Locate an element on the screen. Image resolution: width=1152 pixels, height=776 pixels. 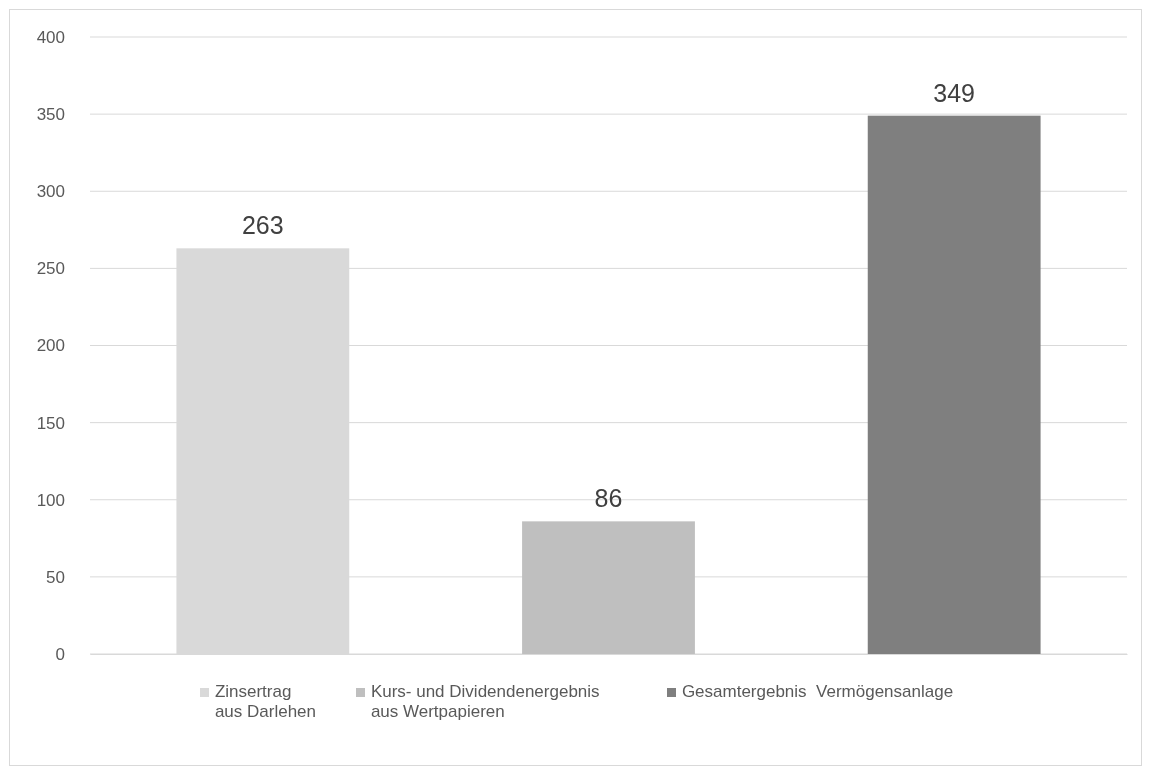
data-label: 263 is located at coordinates (262, 225).